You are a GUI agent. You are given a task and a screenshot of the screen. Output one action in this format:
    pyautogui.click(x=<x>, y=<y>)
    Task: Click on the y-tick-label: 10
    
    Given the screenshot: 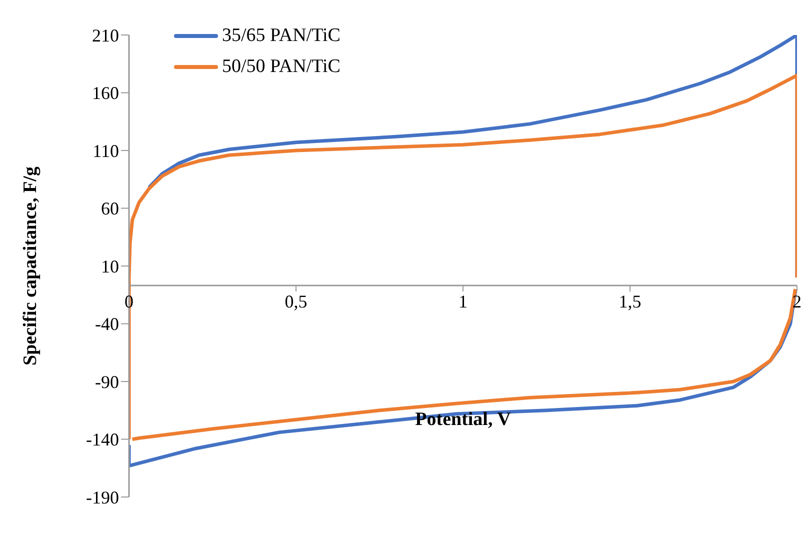 What is the action you would take?
    pyautogui.click(x=110, y=266)
    